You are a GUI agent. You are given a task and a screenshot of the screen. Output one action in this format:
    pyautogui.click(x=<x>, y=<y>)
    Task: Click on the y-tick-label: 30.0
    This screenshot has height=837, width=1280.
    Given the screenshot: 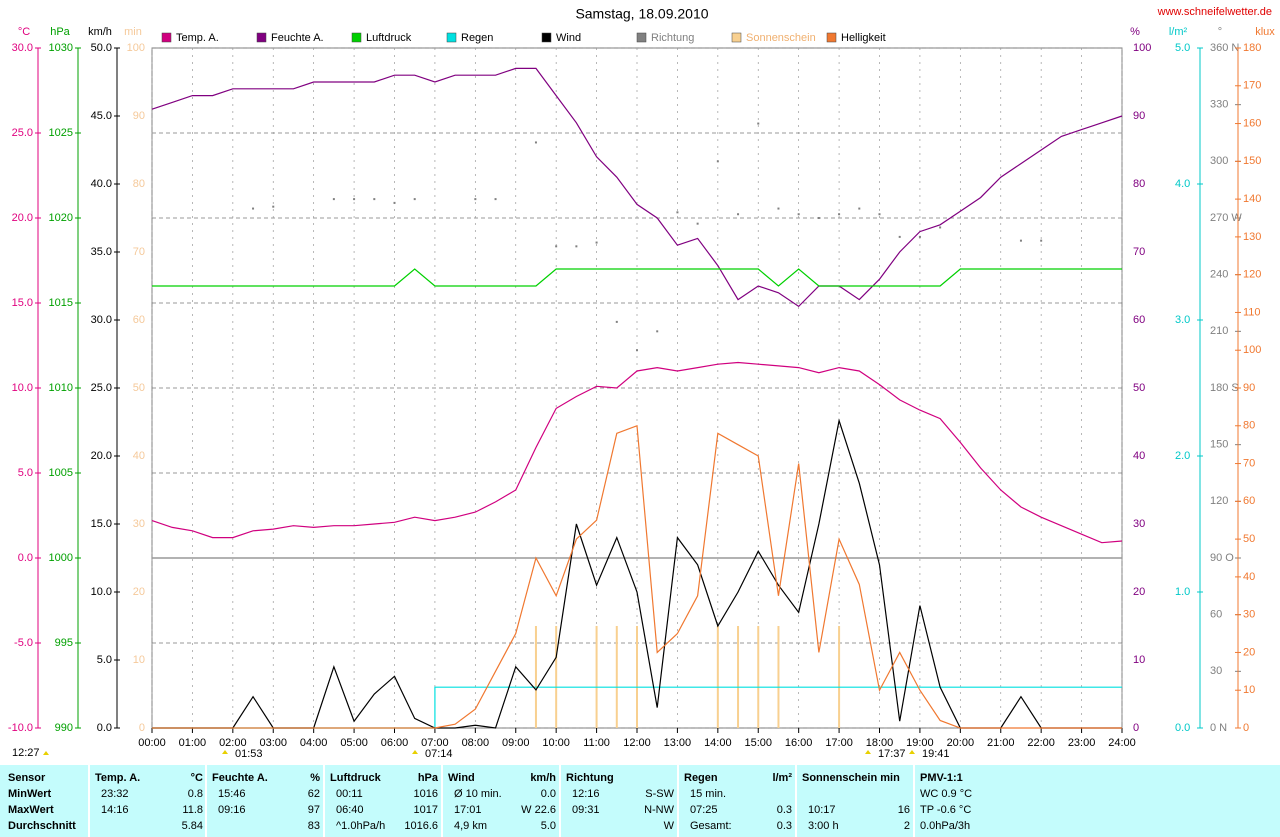 What is the action you would take?
    pyautogui.click(x=101, y=320)
    